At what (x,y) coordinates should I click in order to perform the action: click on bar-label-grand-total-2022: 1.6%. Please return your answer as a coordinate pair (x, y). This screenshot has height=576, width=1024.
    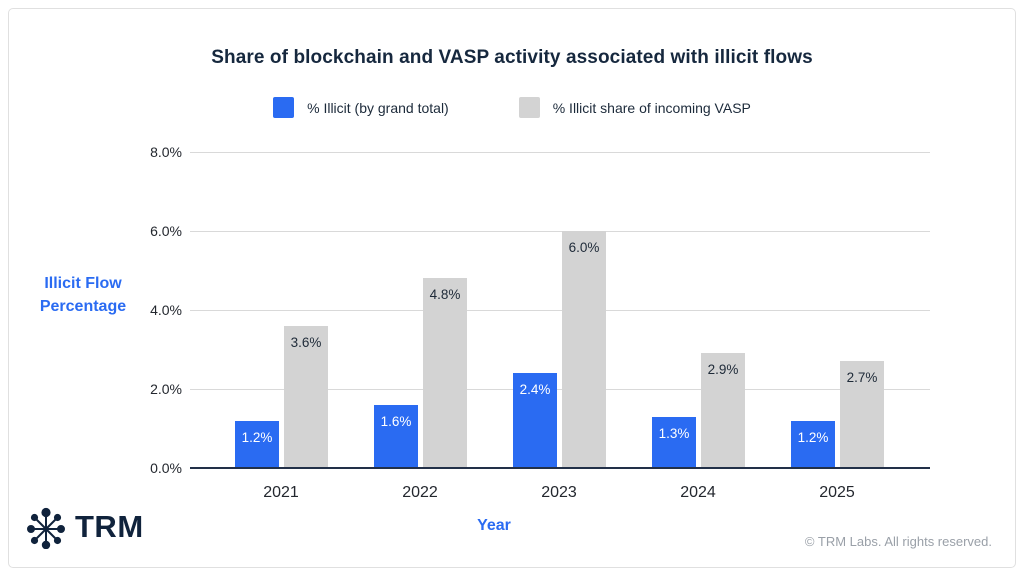
    Looking at the image, I should click on (396, 421).